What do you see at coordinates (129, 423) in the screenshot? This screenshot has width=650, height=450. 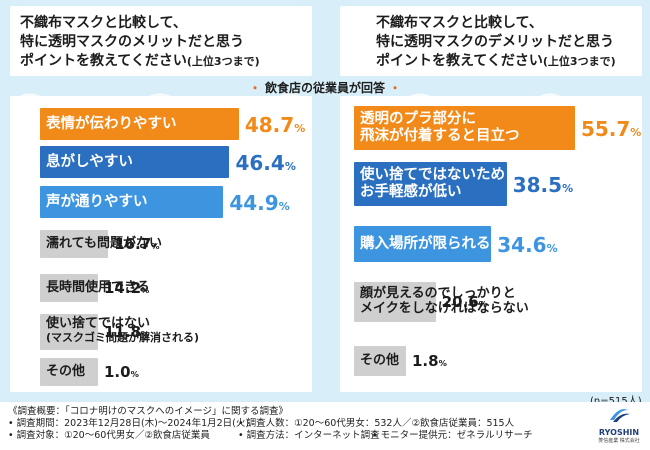 I see `footer-period: • 調査期間：2023年12月28日(木)〜2024年1月2日(火)` at bounding box center [129, 423].